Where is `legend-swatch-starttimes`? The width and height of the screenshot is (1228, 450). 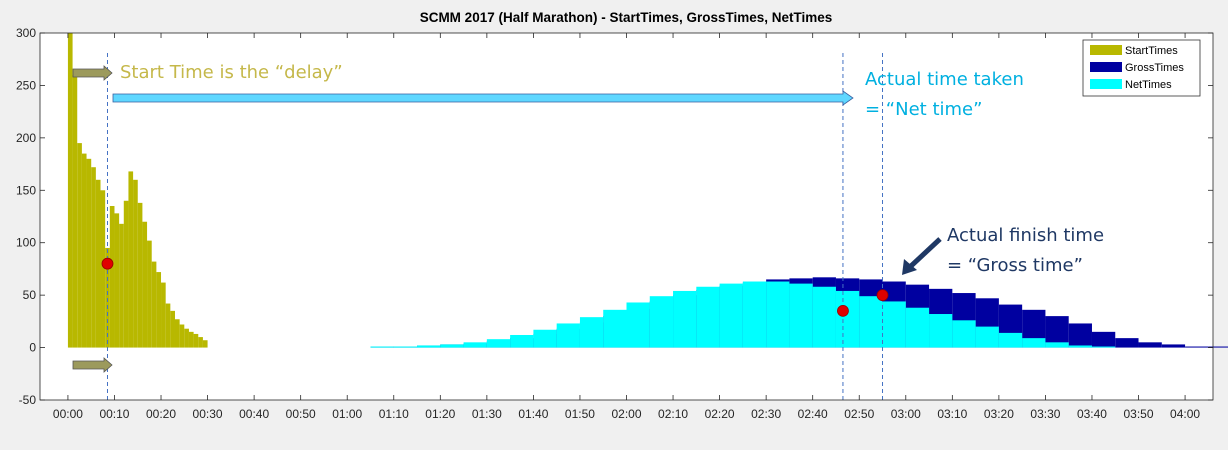 legend-swatch-starttimes is located at coordinates (1106, 50).